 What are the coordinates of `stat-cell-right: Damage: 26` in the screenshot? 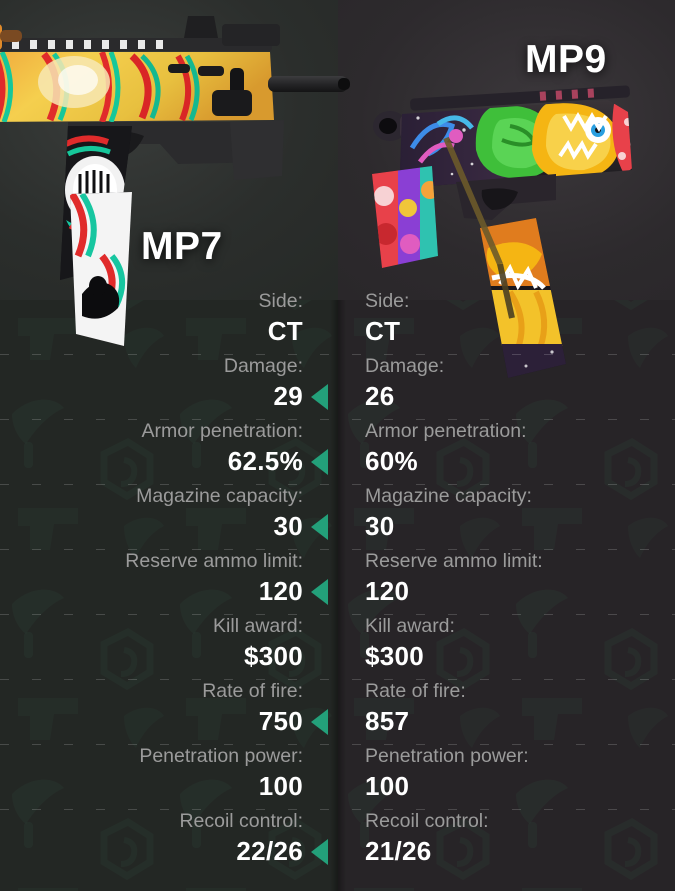 It's located at (520, 386).